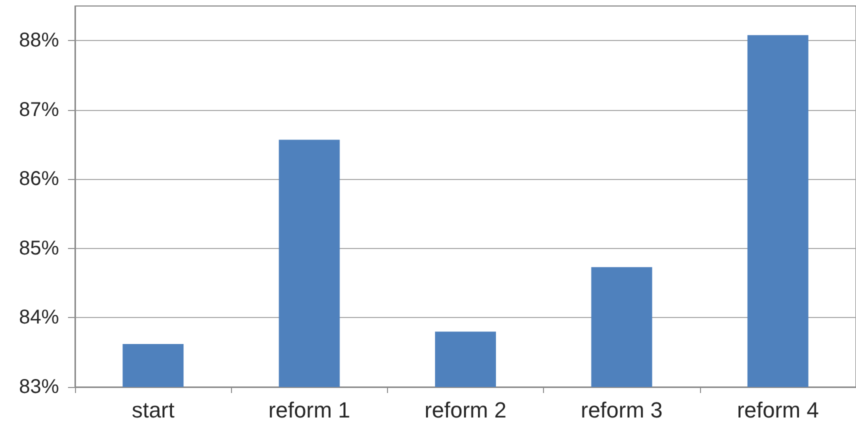 The height and width of the screenshot is (434, 856). Describe the element at coordinates (621, 410) in the screenshot. I see `x-tick-label: reform 3` at that location.